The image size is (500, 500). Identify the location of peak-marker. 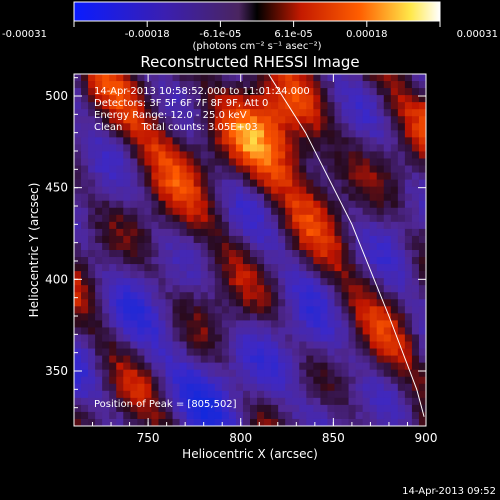
(250, 92).